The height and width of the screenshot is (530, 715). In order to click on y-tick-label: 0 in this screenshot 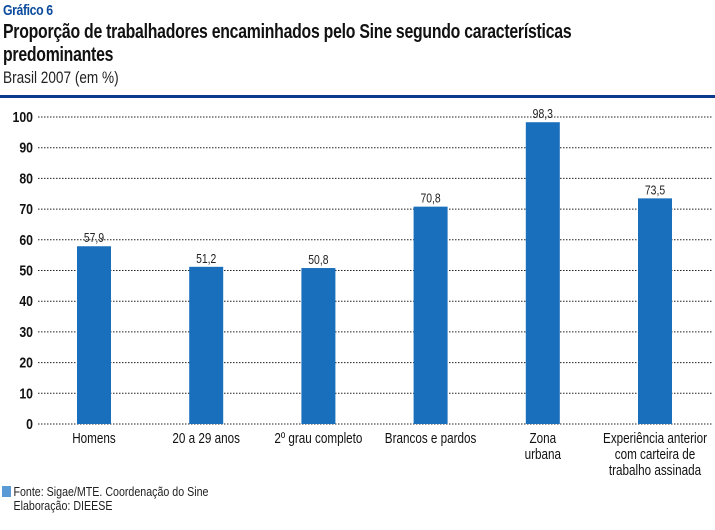, I will do `click(29, 424)`.